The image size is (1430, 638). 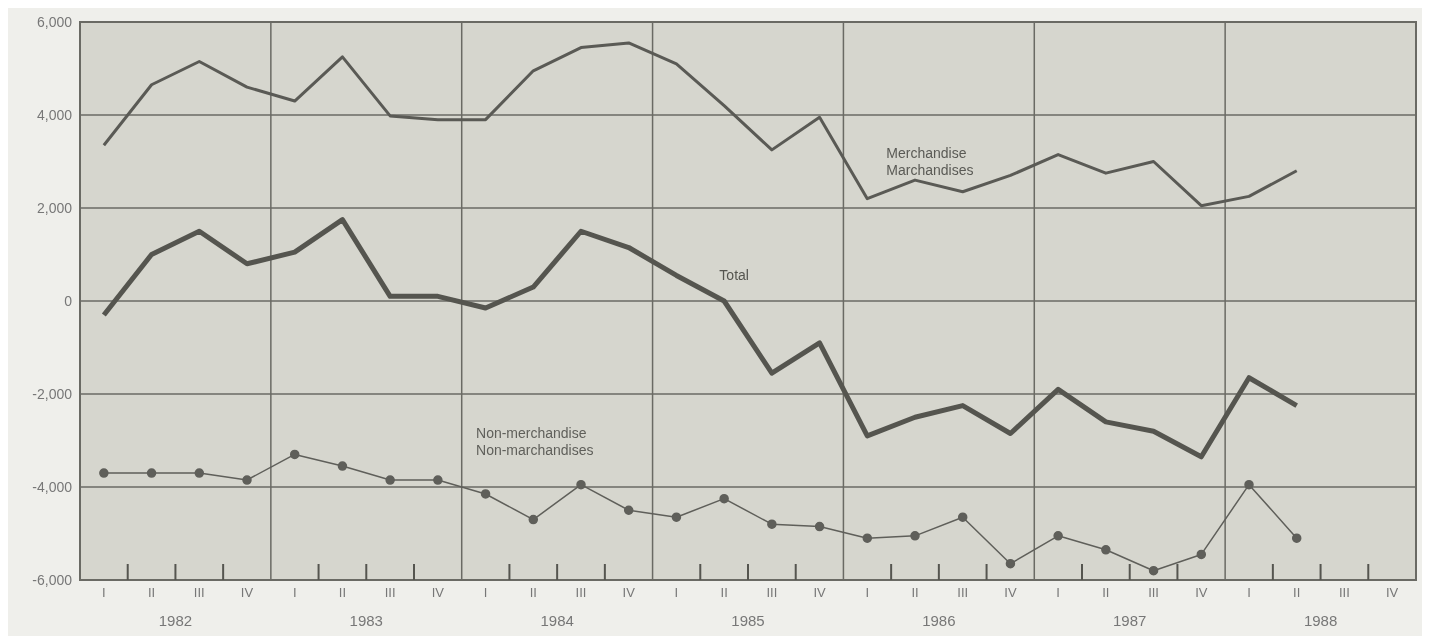 What do you see at coordinates (1130, 620) in the screenshot?
I see `text: 1987` at bounding box center [1130, 620].